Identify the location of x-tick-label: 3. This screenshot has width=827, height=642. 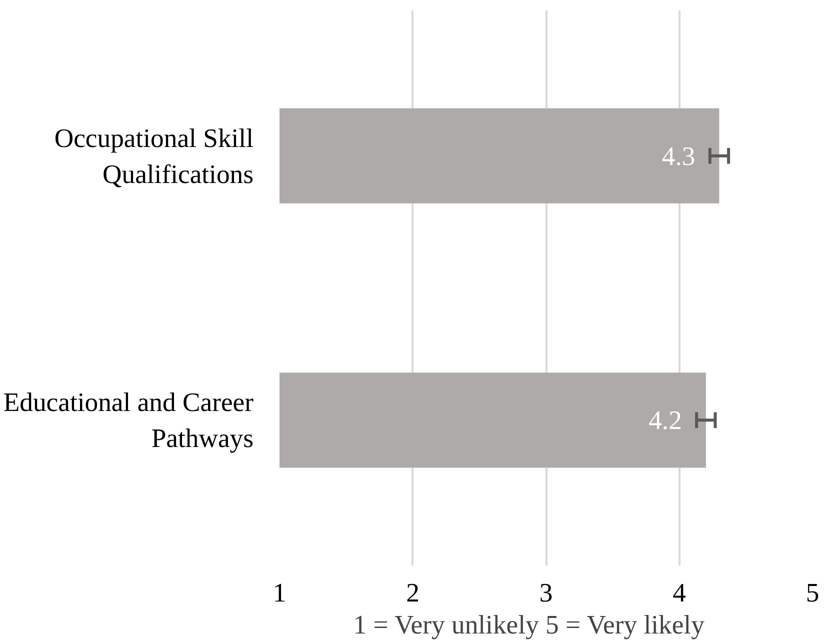
(546, 593).